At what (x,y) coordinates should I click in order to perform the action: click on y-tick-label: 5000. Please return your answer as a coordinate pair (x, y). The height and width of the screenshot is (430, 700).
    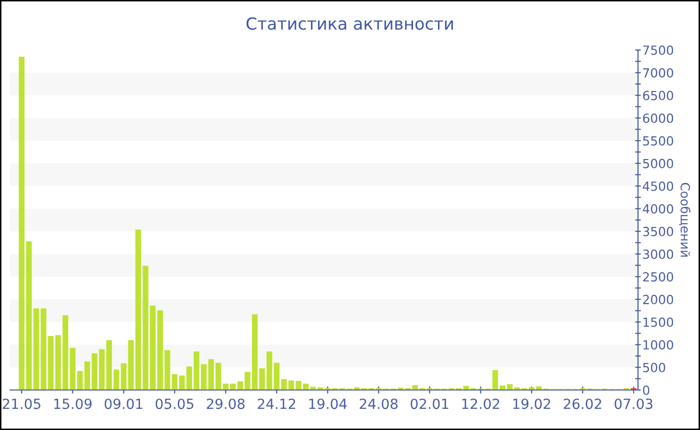
    Looking at the image, I should click on (658, 163).